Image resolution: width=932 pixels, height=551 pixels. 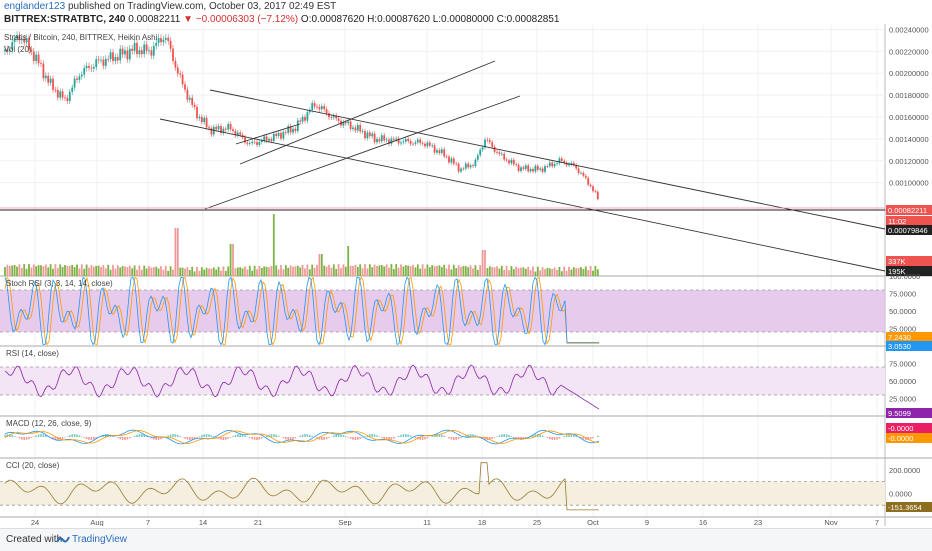 What do you see at coordinates (34, 539) in the screenshot?
I see `created-with-label: Created with` at bounding box center [34, 539].